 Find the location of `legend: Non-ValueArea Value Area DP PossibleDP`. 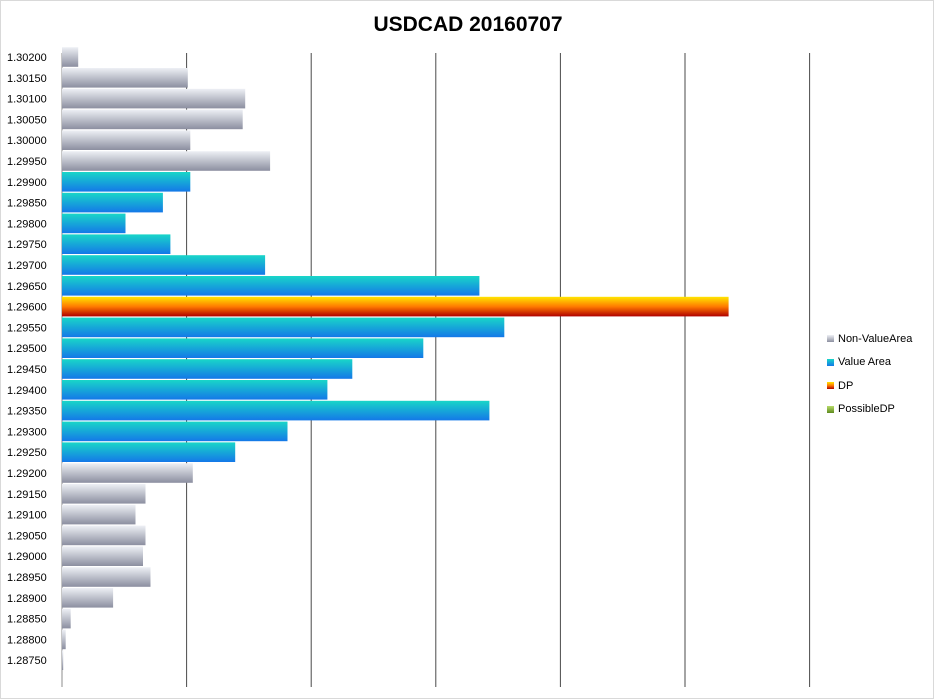

legend: Non-ValueArea Value Area DP PossibleDP is located at coordinates (879, 374).